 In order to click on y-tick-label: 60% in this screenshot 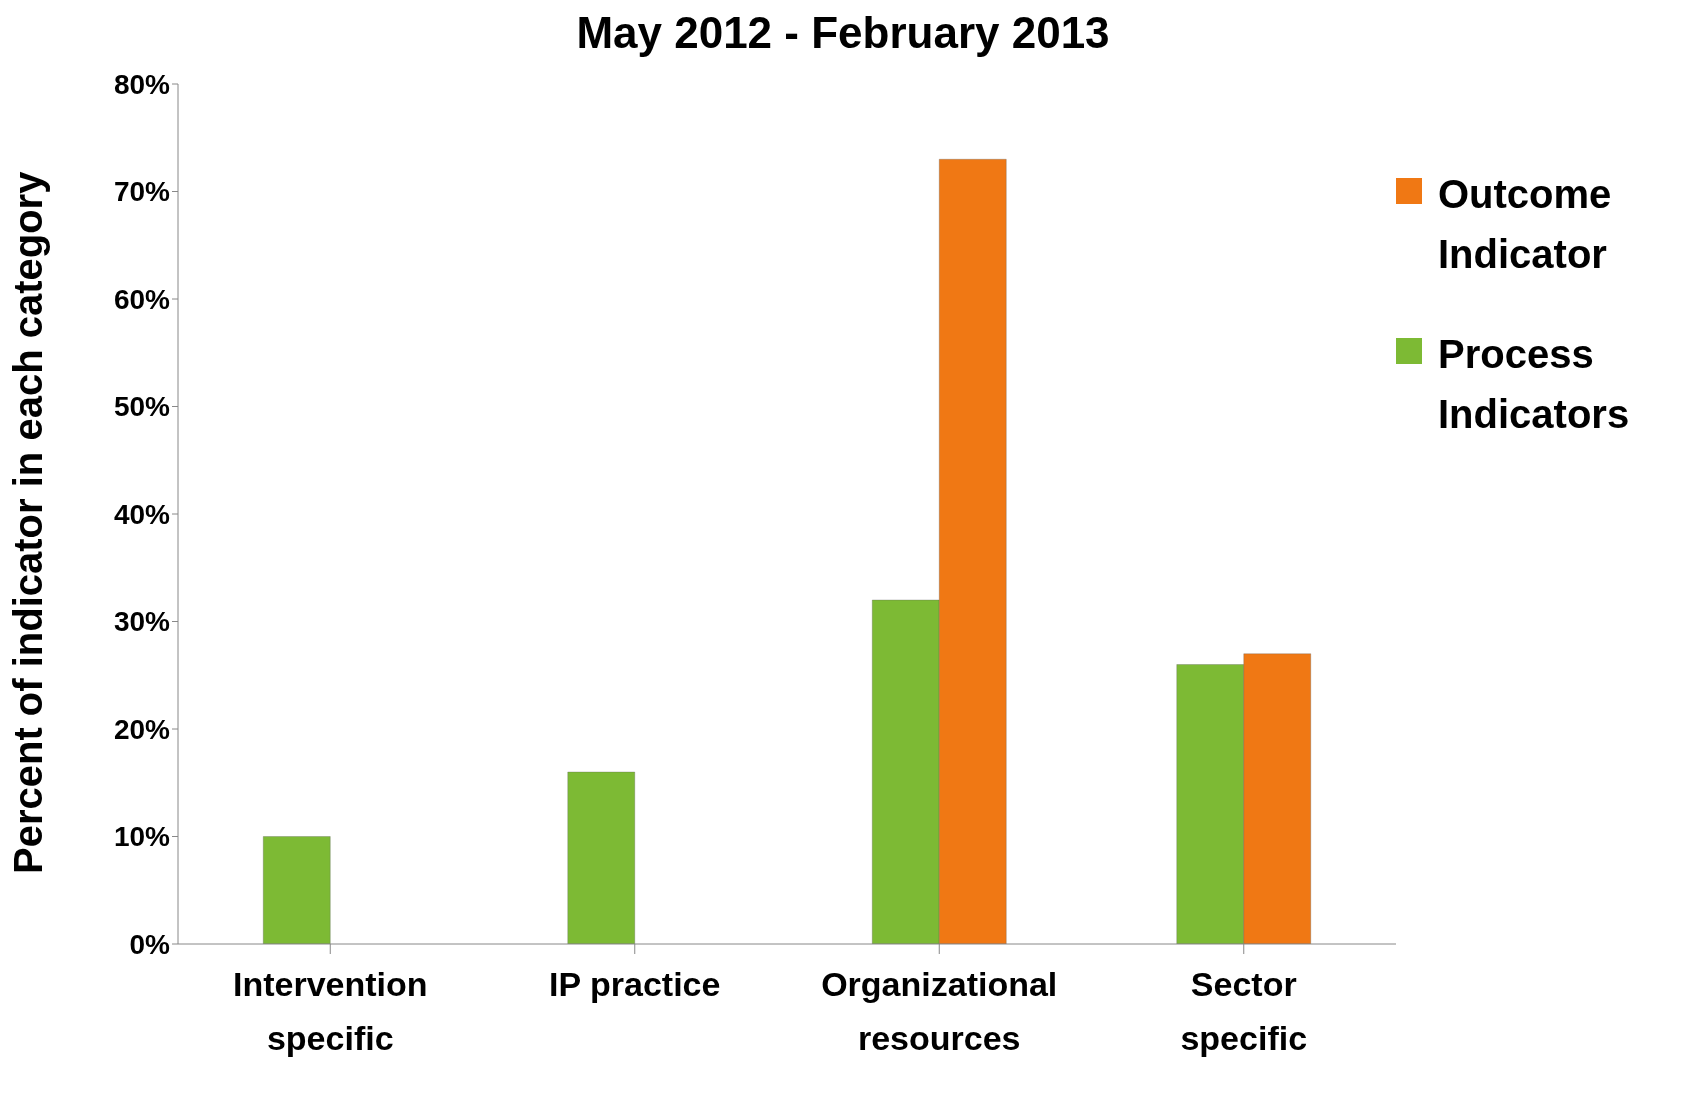, I will do `click(142, 299)`.